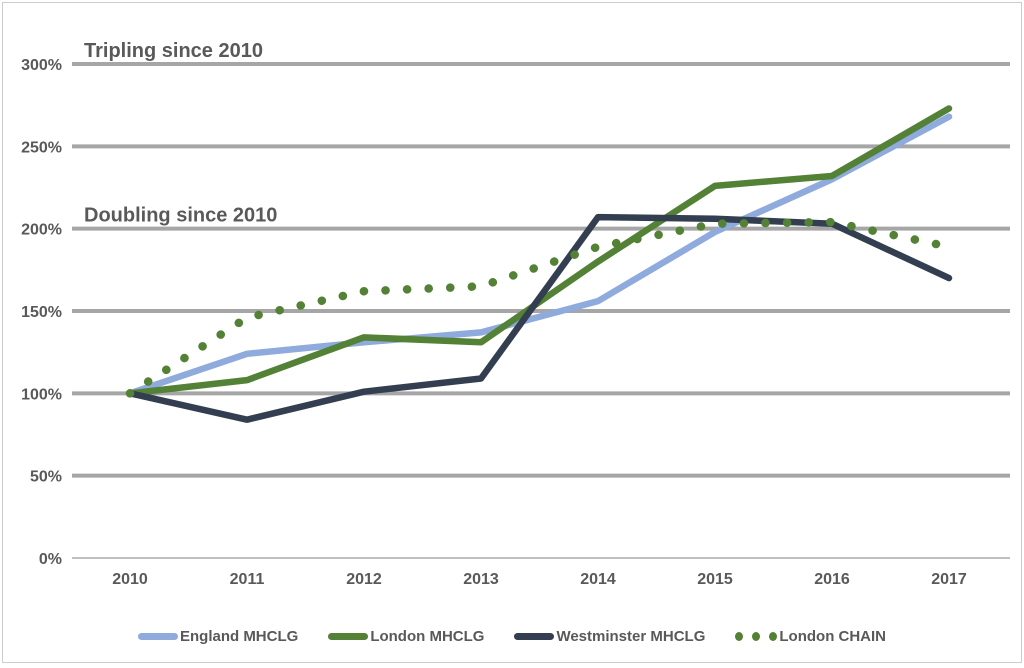 This screenshot has width=1024, height=668. Describe the element at coordinates (41, 65) in the screenshot. I see `y-tick-label: 300%` at that location.